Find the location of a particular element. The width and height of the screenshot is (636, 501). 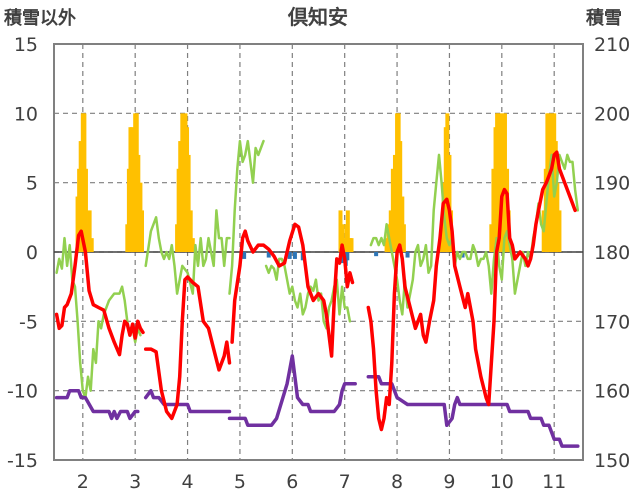

right-tick-label: 160 is located at coordinates (612, 392).